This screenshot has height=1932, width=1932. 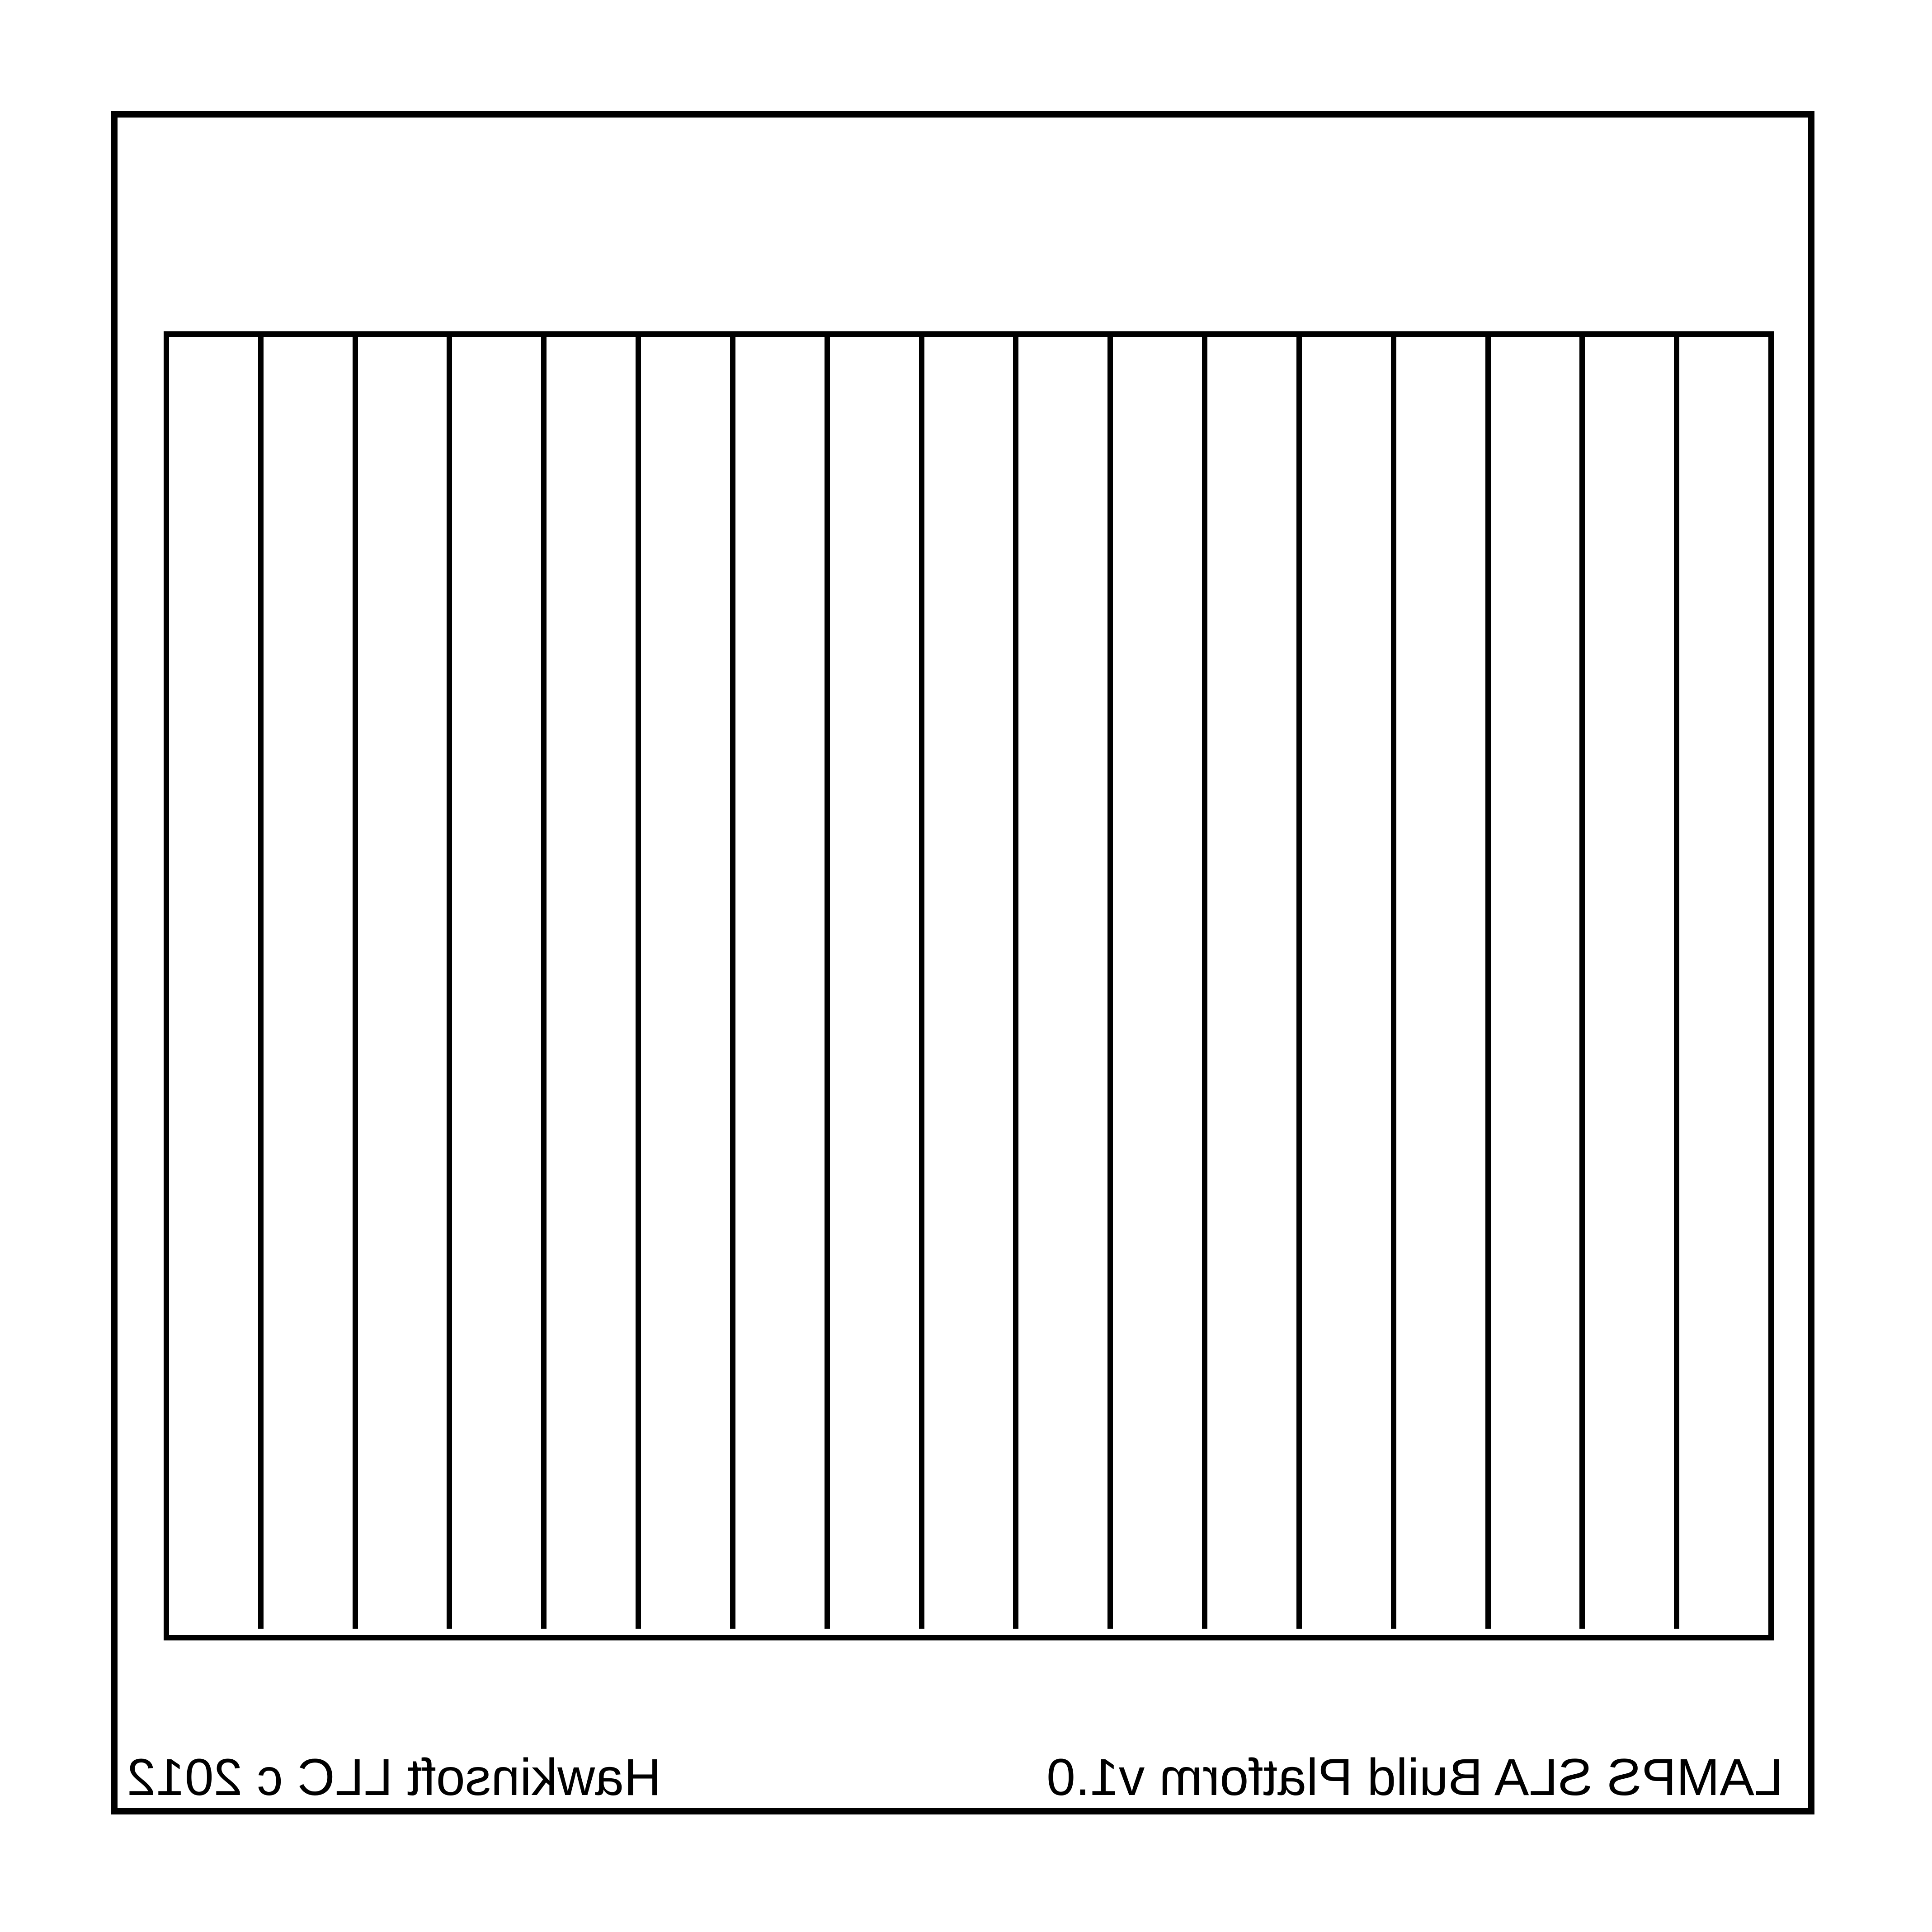 What do you see at coordinates (394, 1777) in the screenshot?
I see `copyright-label: Hawkinsoft LLC c 2012` at bounding box center [394, 1777].